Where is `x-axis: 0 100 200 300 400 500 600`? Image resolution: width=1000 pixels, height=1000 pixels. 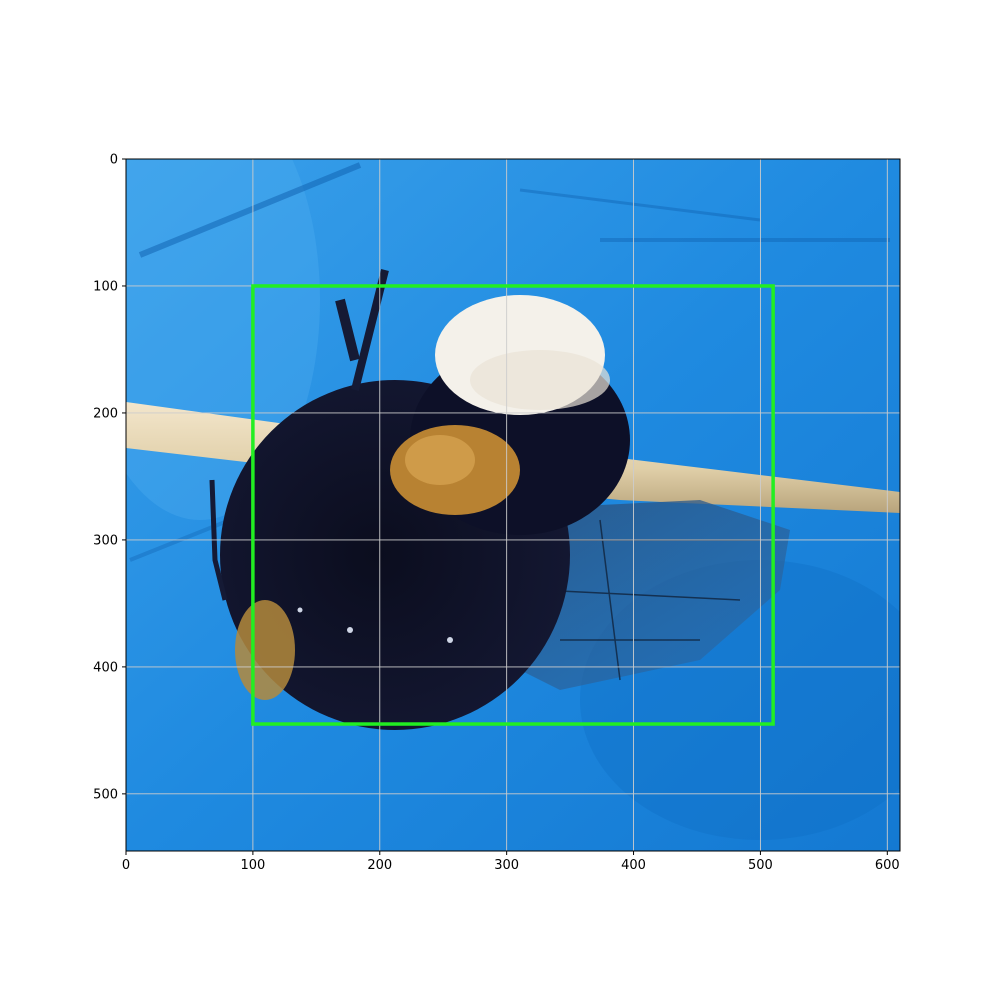
x-axis: 0 100 200 300 400 500 600 is located at coordinates (511, 862).